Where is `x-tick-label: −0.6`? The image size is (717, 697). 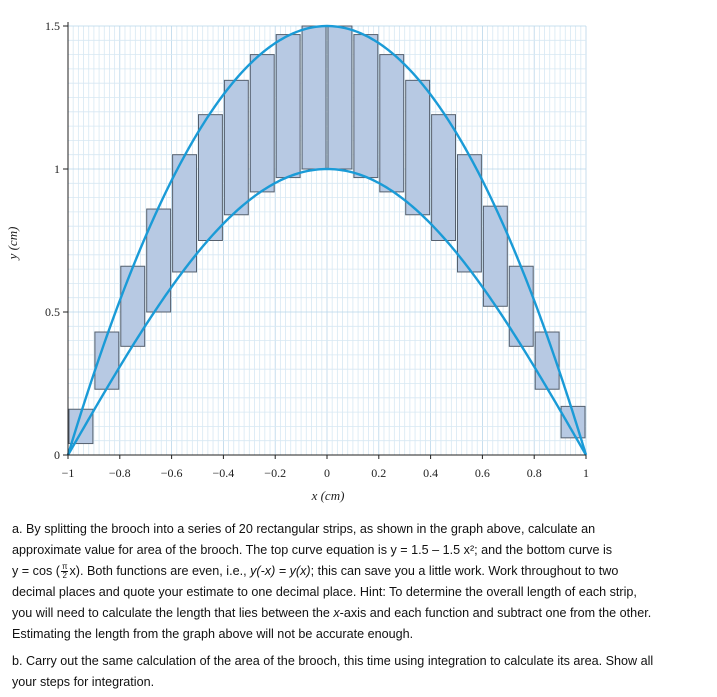 x-tick-label: −0.6 is located at coordinates (172, 473).